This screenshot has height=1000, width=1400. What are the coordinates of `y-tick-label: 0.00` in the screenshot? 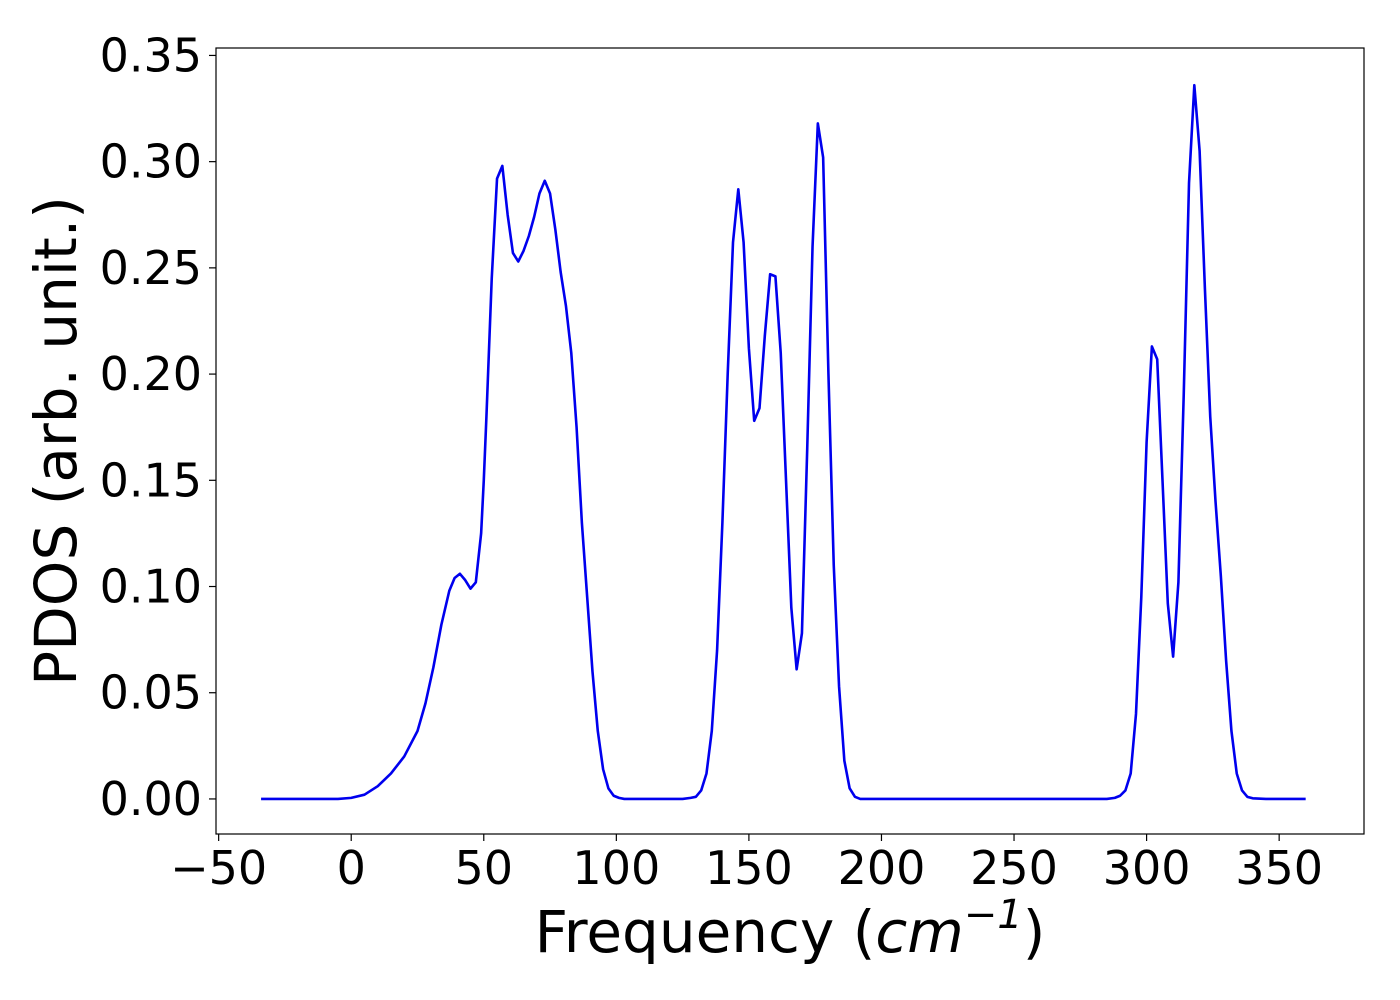 It's located at (151, 799).